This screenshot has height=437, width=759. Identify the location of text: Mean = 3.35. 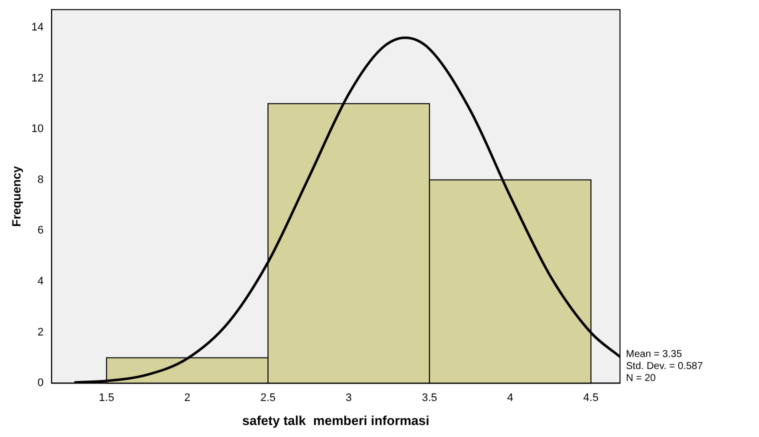
(654, 354).